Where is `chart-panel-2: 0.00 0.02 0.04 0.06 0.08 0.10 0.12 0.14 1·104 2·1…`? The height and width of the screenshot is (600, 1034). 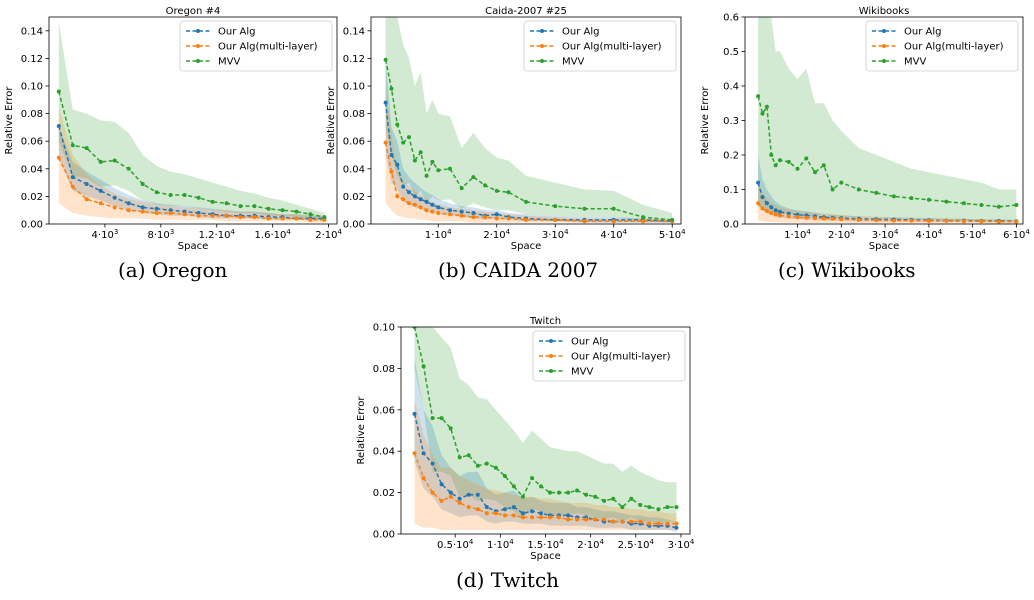 chart-panel-2: 0.00 0.02 0.04 0.06 0.08 0.10 0.12 0.14 1·104 2·1… is located at coordinates (506, 129).